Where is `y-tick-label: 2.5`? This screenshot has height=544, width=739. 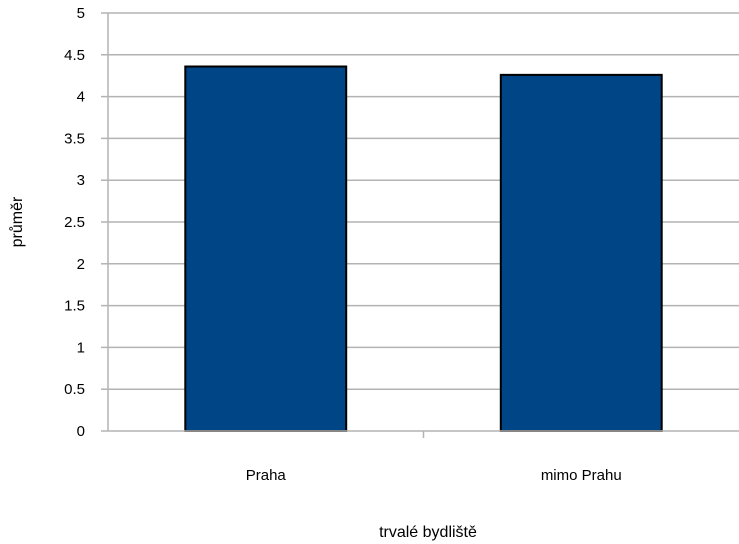 y-tick-label: 2.5 is located at coordinates (74, 222).